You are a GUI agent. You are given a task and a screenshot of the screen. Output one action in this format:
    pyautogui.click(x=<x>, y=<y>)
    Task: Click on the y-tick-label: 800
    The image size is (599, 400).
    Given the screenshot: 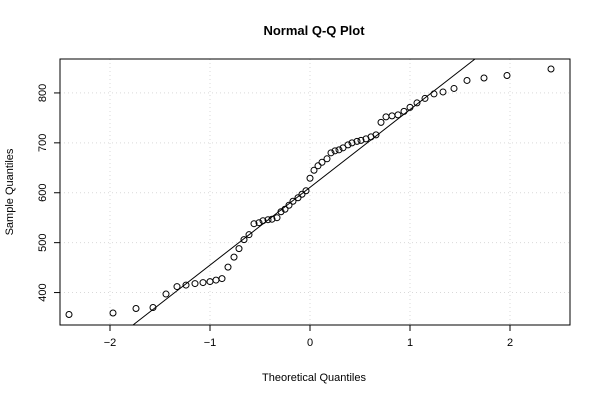 What is the action you would take?
    pyautogui.click(x=43, y=93)
    